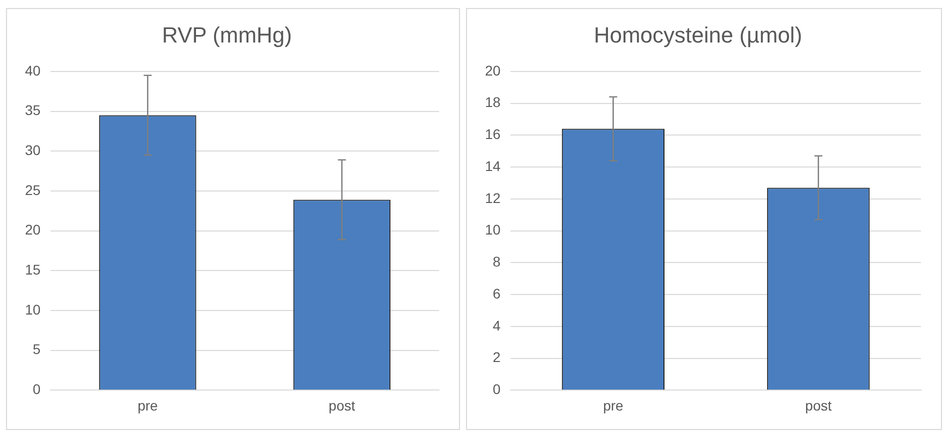  What do you see at coordinates (32, 190) in the screenshot?
I see `y-tick-label: 25` at bounding box center [32, 190].